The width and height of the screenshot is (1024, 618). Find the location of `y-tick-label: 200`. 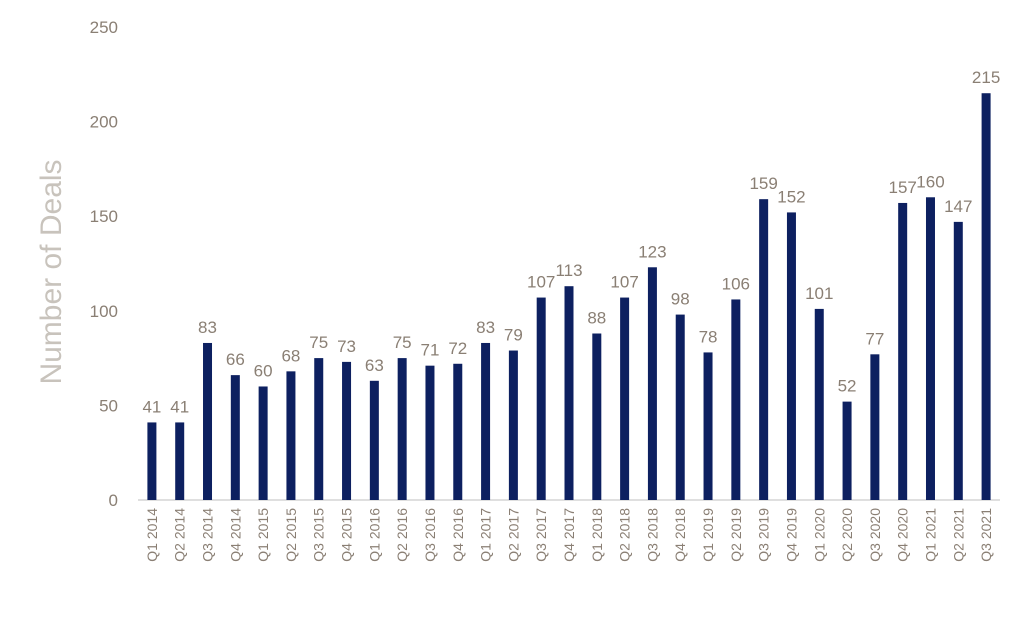

y-tick-label: 200 is located at coordinates (104, 122).